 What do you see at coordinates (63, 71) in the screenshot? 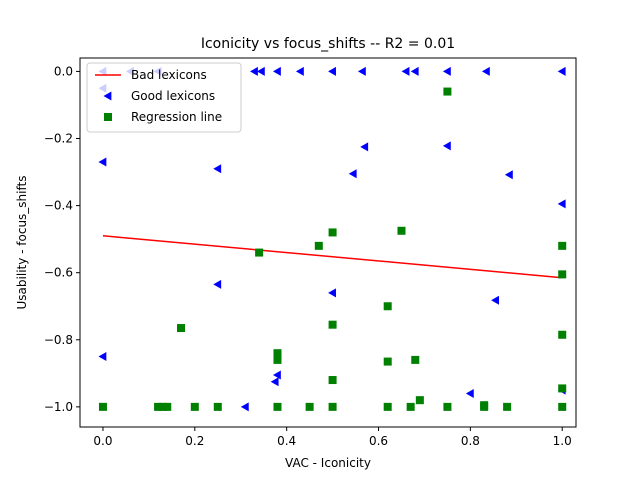
I see `y-tick-label: 0.0` at bounding box center [63, 71].